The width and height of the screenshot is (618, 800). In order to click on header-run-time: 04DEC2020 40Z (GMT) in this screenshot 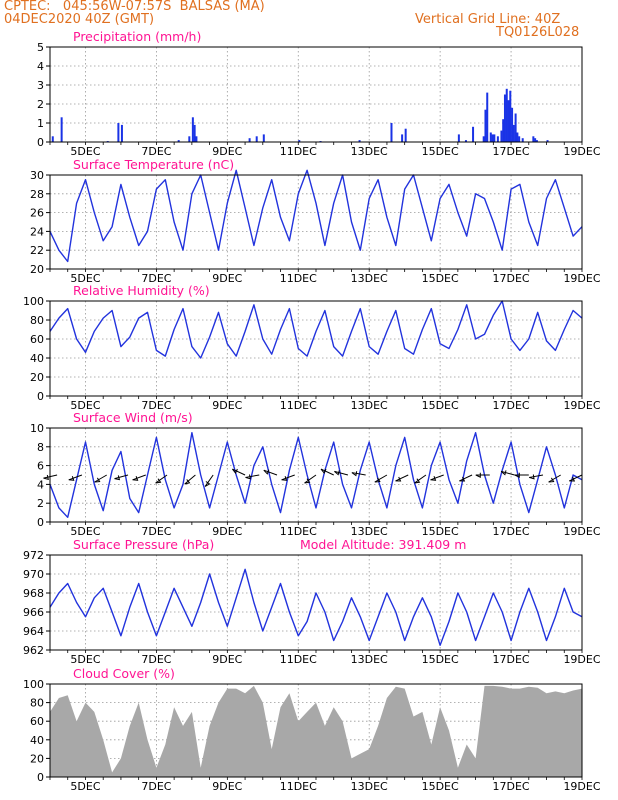, I will do `click(79, 19)`.